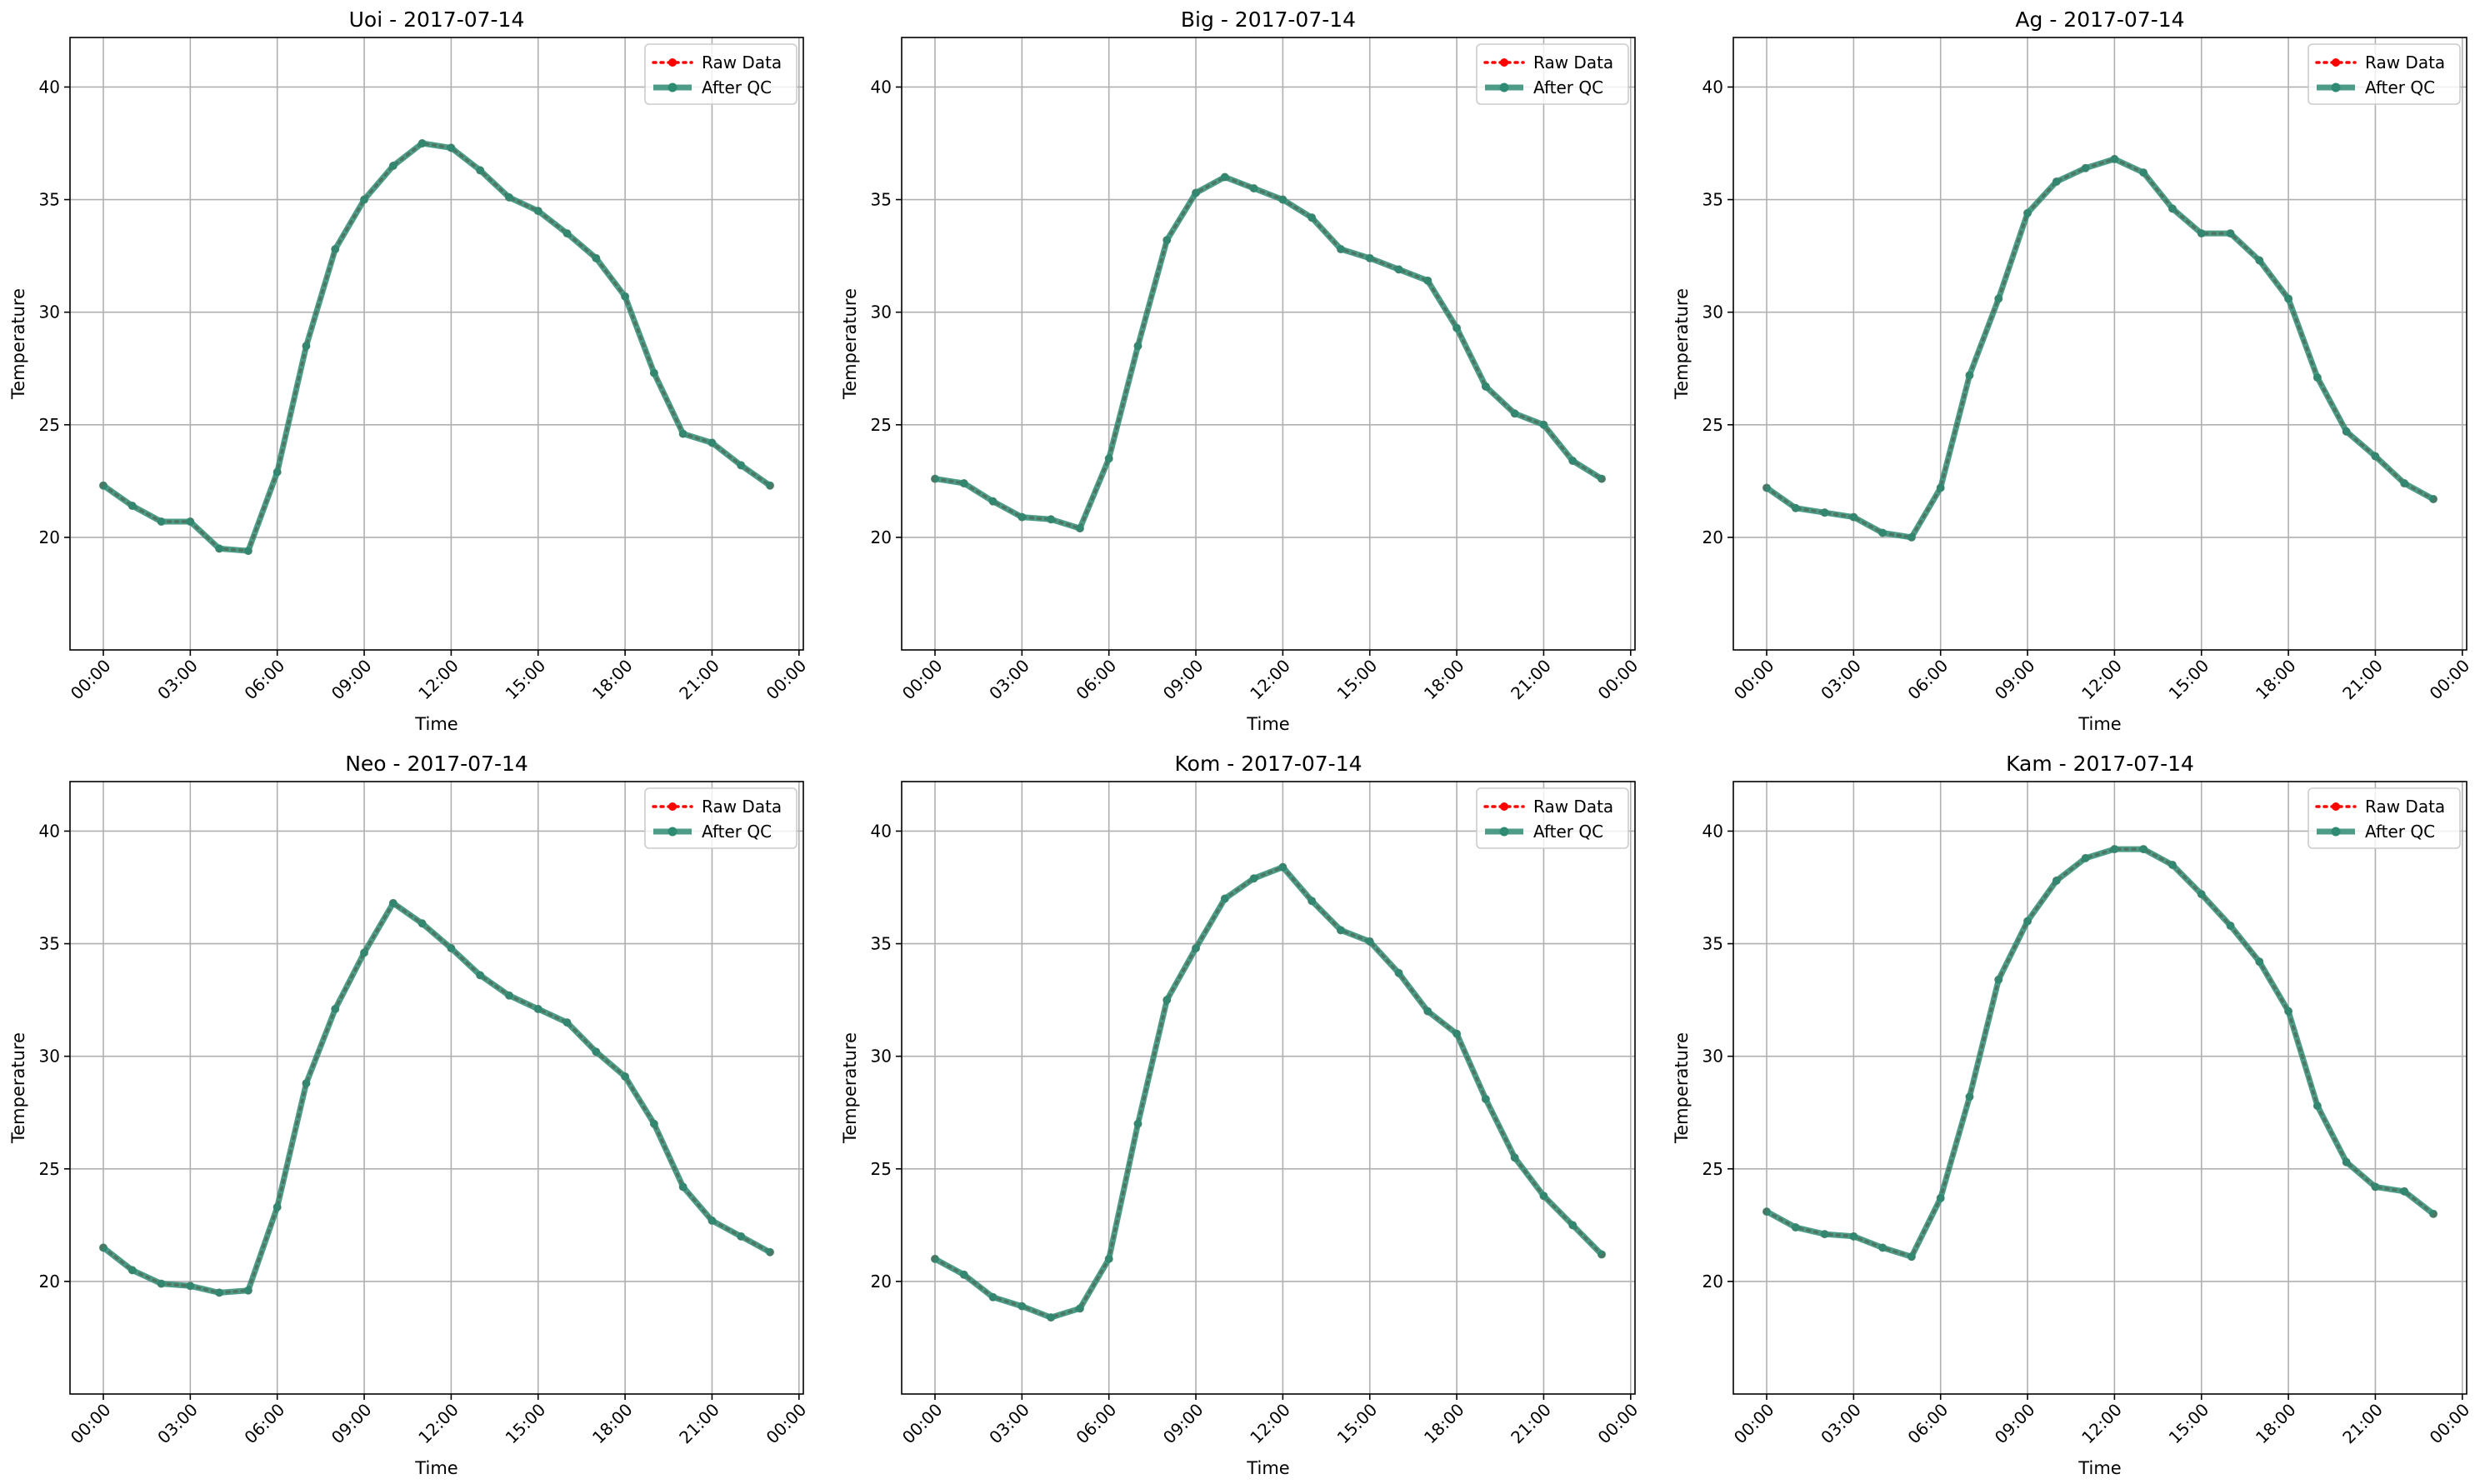 The image size is (2485, 1484). Describe the element at coordinates (1268, 764) in the screenshot. I see `chart-title: Kom - 2017-07-14` at that location.